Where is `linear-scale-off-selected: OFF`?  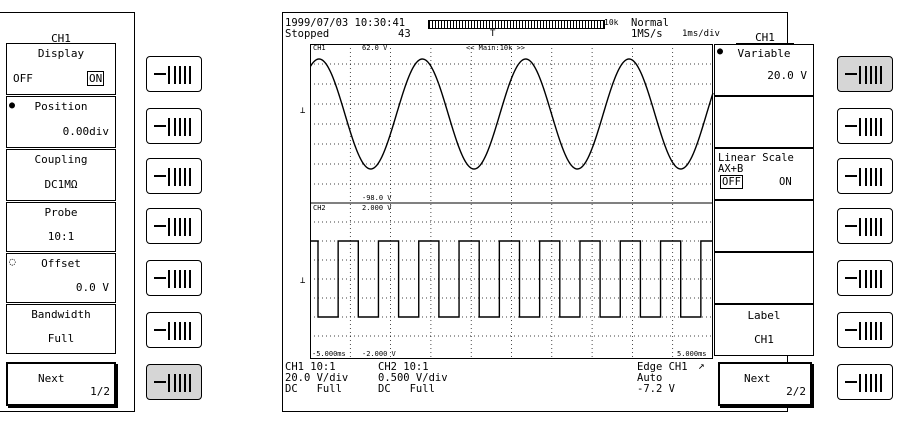
linear-scale-off-selected: OFF is located at coordinates (731, 182).